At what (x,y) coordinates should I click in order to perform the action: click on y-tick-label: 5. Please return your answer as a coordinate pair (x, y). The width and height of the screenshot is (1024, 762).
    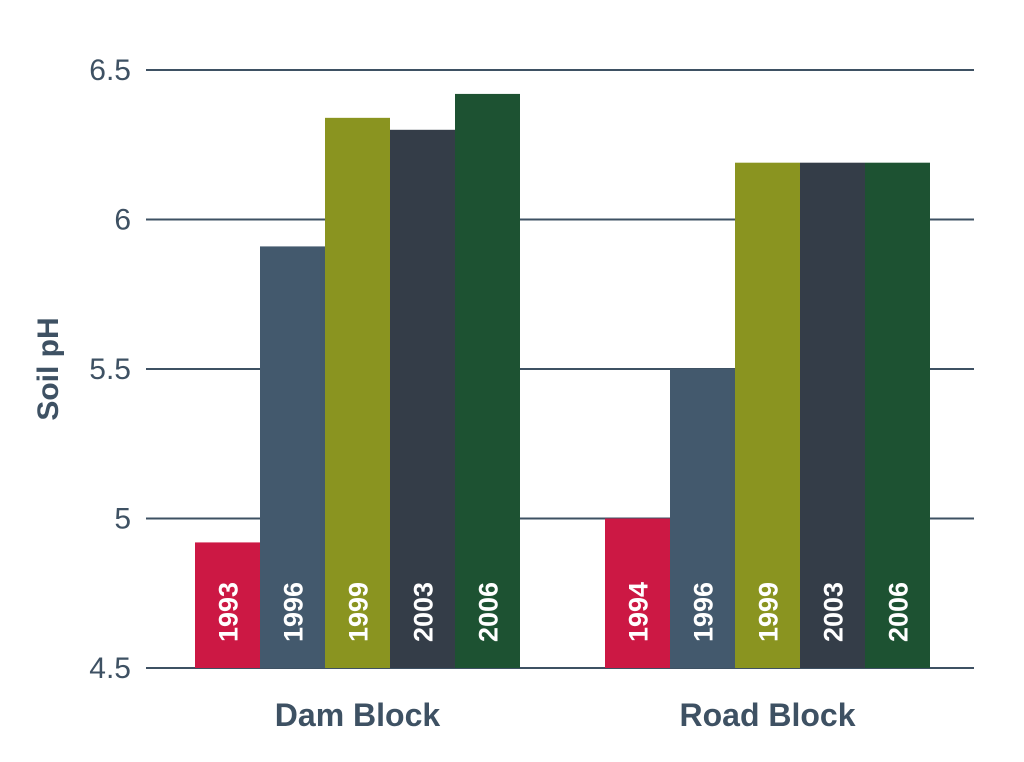
    Looking at the image, I should click on (122, 519).